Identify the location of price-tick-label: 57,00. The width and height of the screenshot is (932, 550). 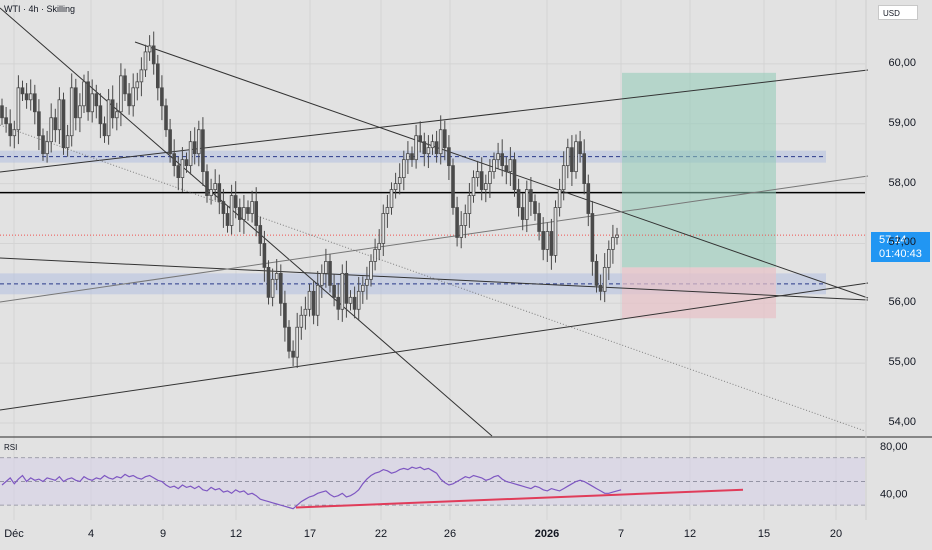
(902, 242).